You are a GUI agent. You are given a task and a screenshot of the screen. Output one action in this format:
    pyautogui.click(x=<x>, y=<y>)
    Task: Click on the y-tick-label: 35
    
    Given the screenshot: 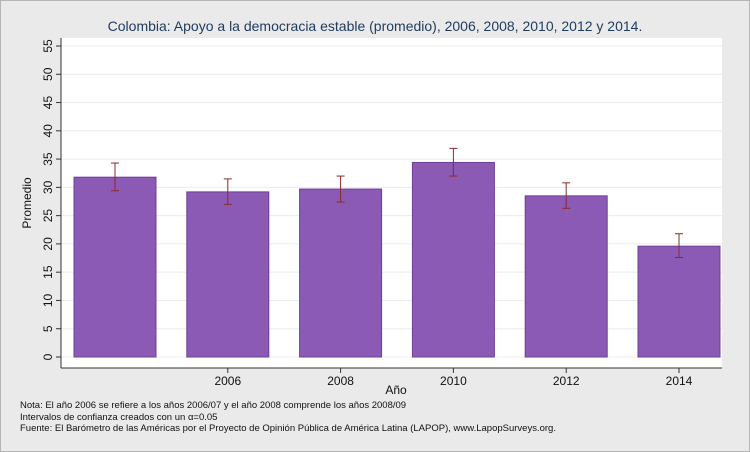 What is the action you would take?
    pyautogui.click(x=48, y=159)
    